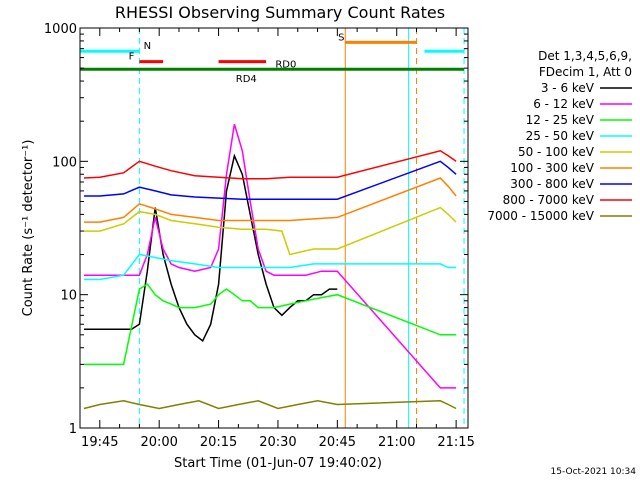  Describe the element at coordinates (218, 442) in the screenshot. I see `x-tick-label: 20:15` at that location.